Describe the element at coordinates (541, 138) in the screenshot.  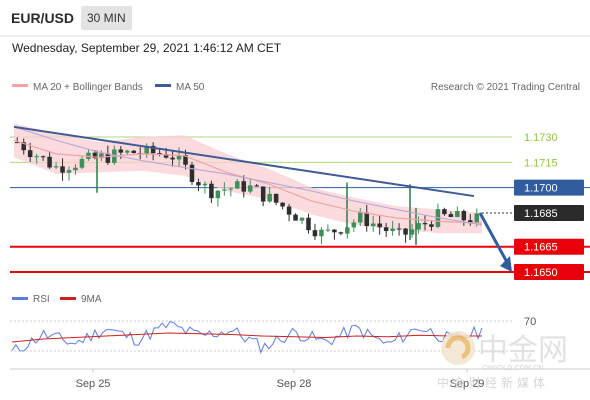
I see `level-label-1.1730: 1.1730` at that location.